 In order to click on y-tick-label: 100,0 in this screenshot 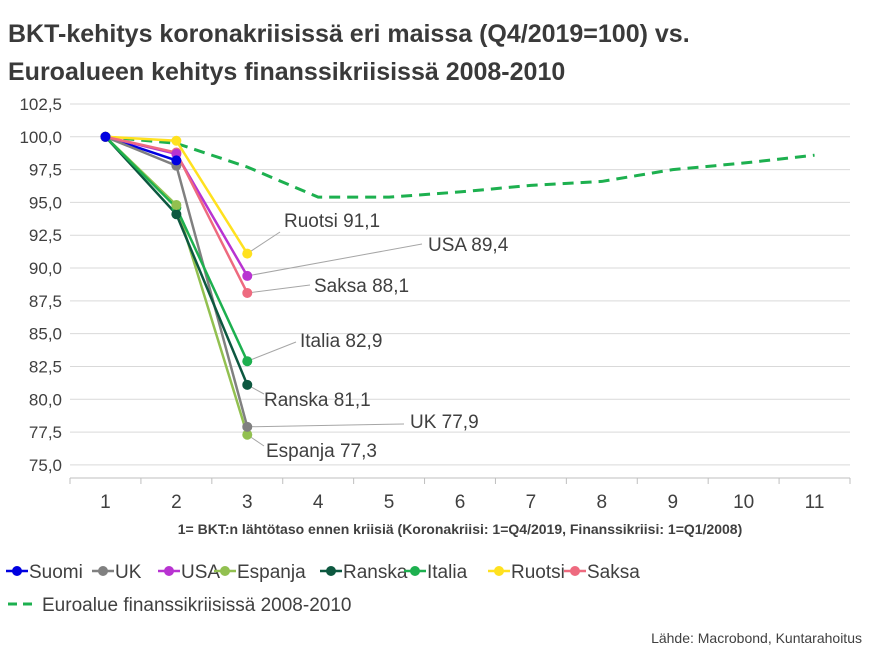, I will do `click(40, 137)`.